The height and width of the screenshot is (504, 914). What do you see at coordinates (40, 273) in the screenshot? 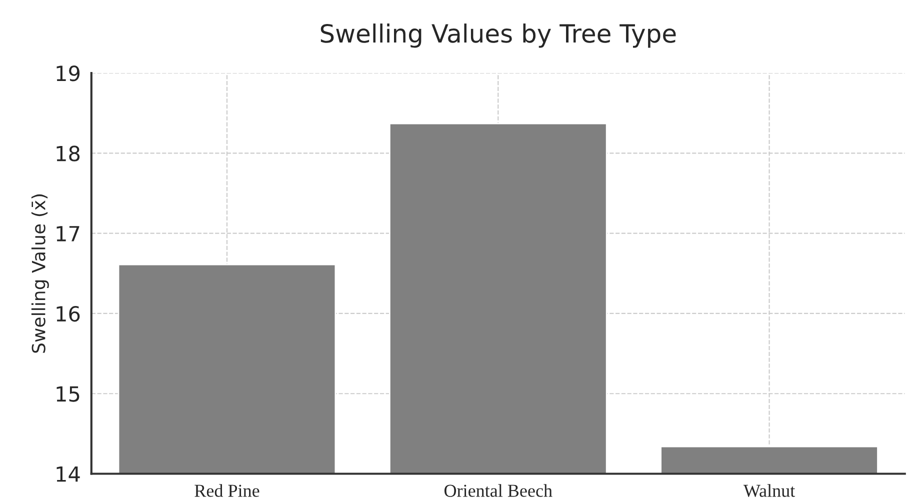
I see `y-axis-title: Swelling Value (x̄)` at bounding box center [40, 273].